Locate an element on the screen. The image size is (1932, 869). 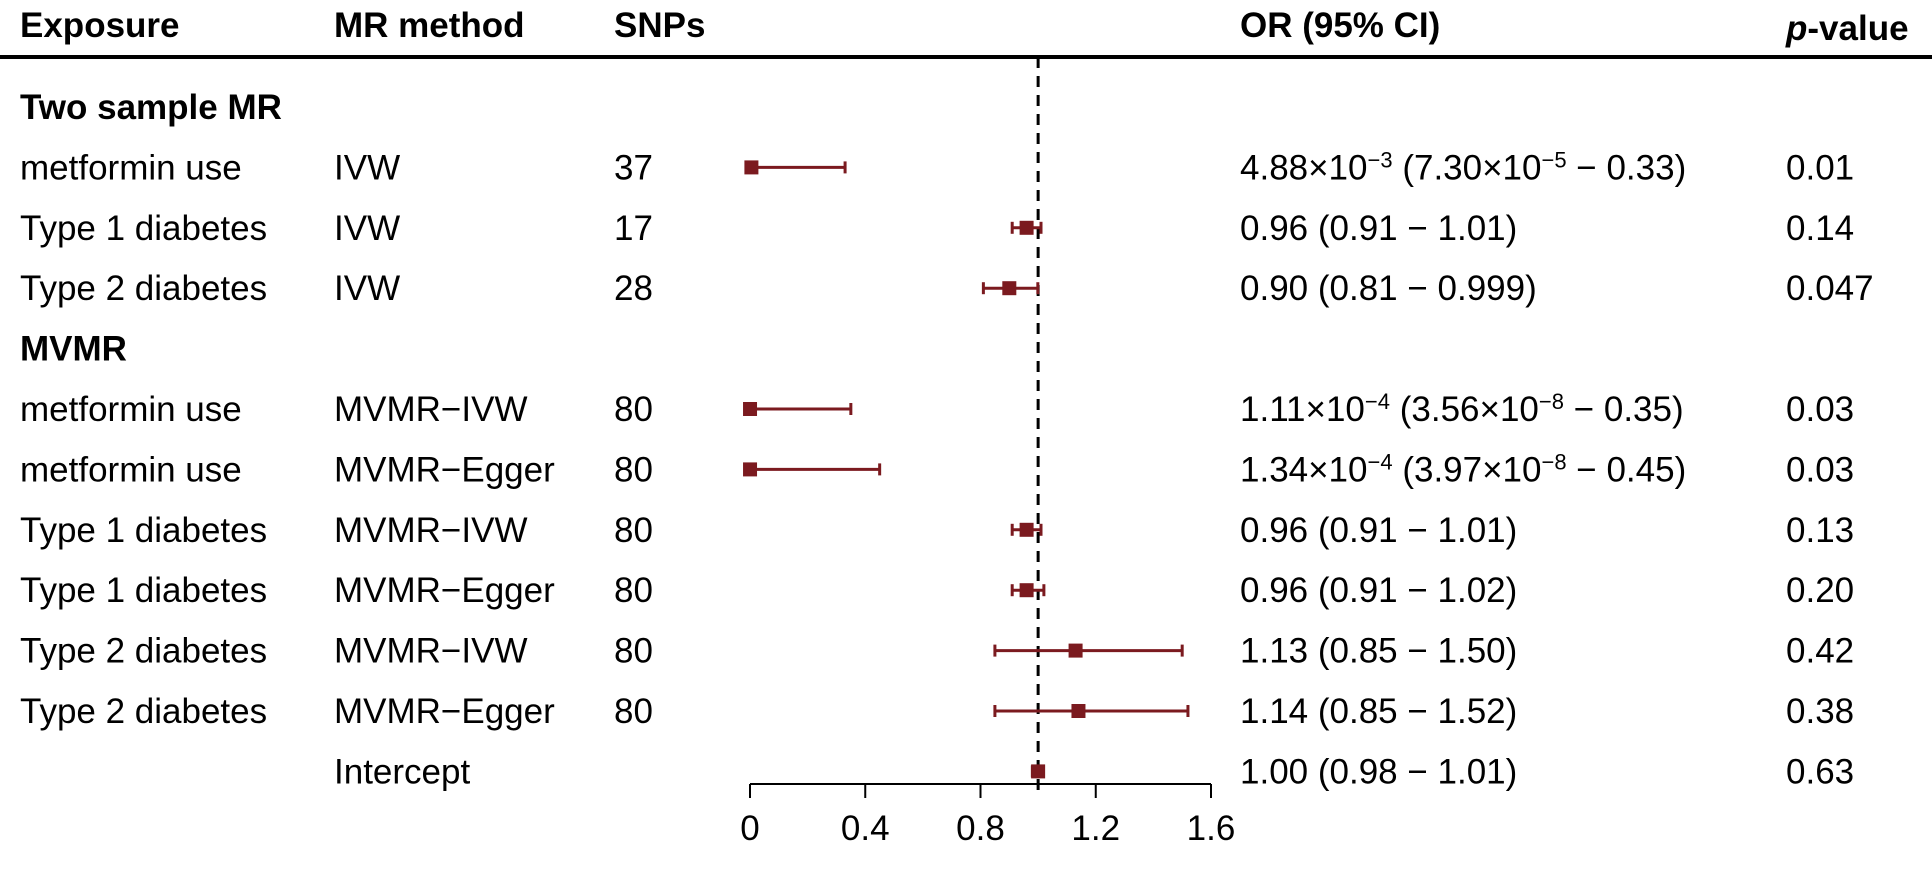
row-or-ci: 1.34×10−4 (3.97×10−8 − 0.45) is located at coordinates (1463, 469).